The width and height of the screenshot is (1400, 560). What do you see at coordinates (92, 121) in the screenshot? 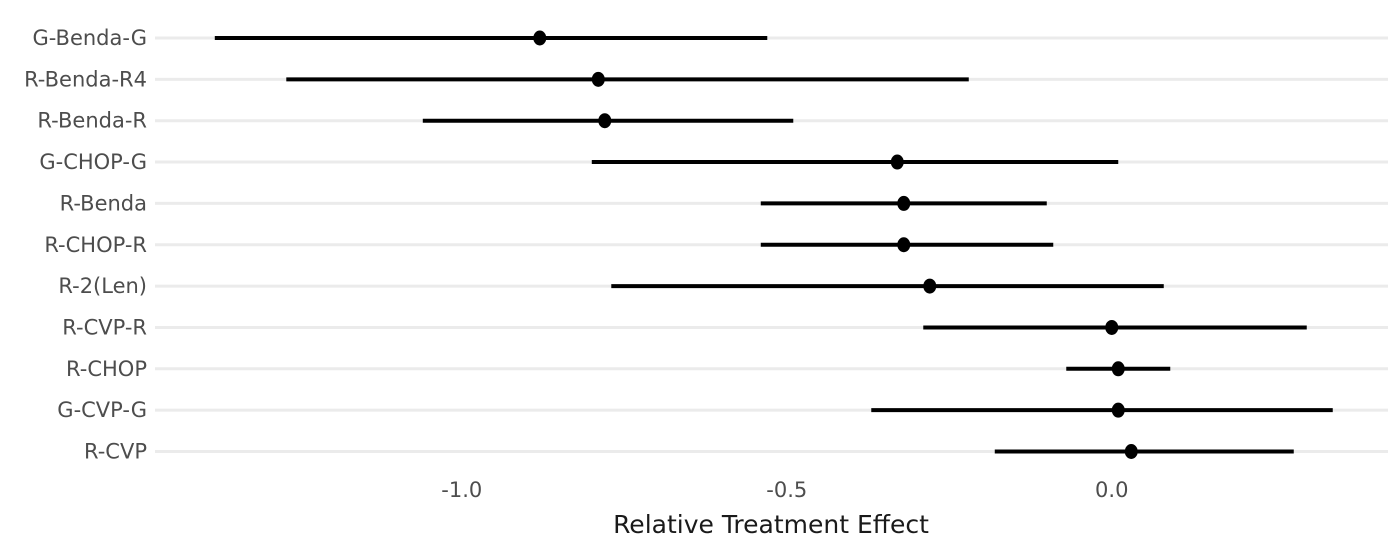
I see `y-axis-label: R-Benda-R` at bounding box center [92, 121].